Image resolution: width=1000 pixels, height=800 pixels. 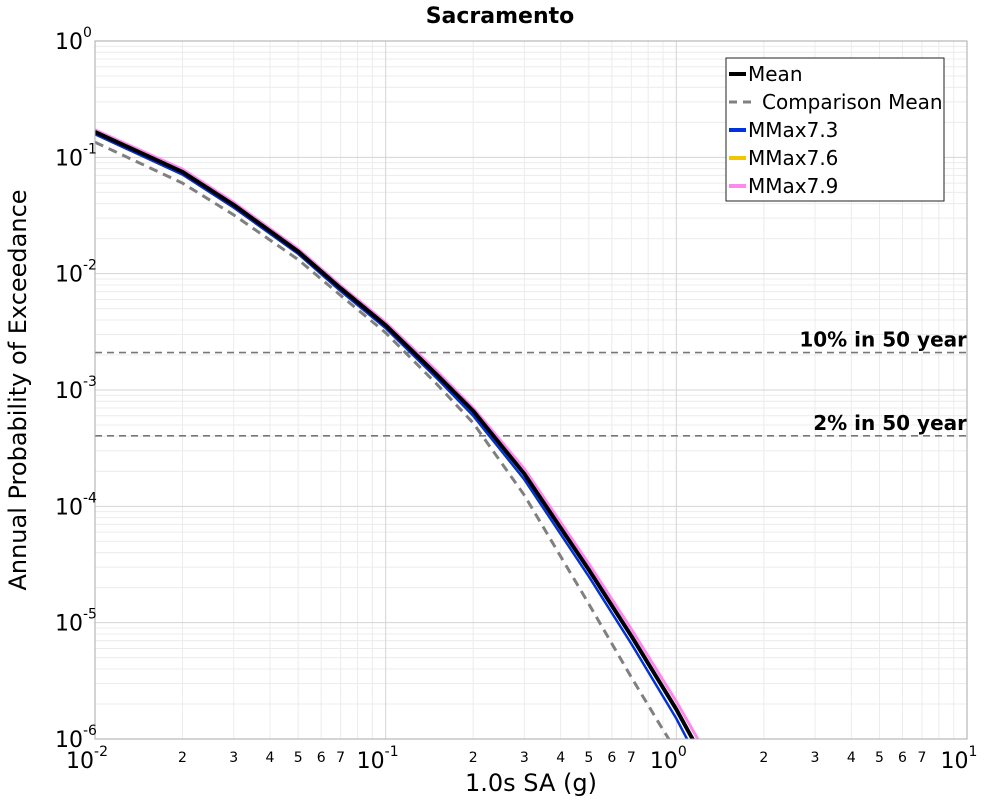 I want to click on y-tick-label: 10⁻², so click(x=76, y=273).